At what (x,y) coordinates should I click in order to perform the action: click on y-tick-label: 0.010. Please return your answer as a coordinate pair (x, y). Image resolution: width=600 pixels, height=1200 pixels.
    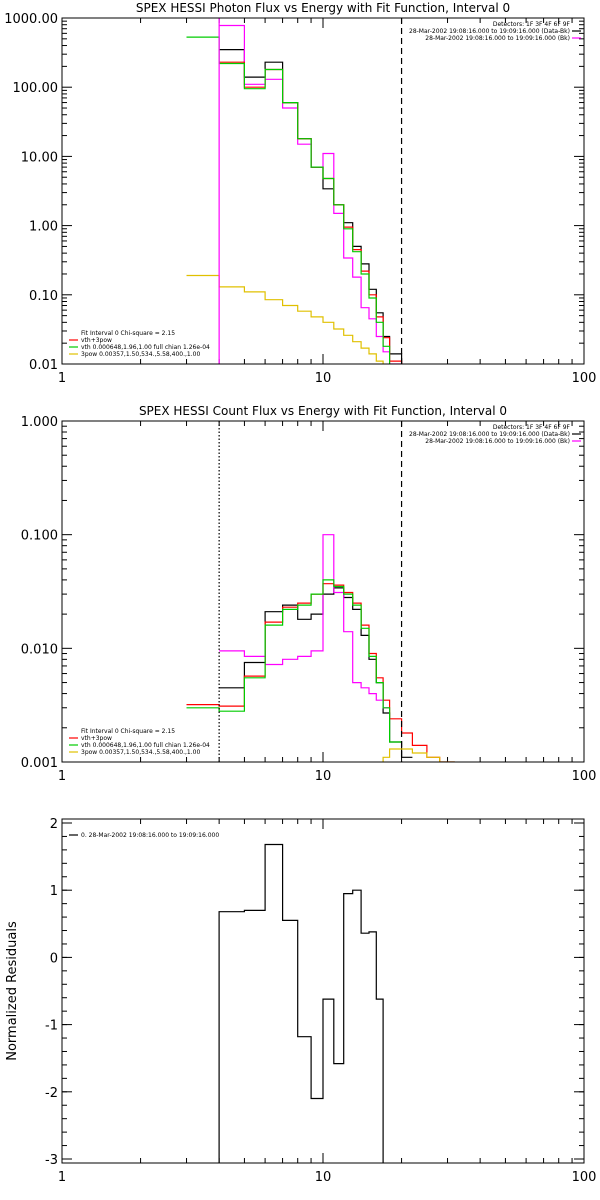
    Looking at the image, I should click on (39, 649).